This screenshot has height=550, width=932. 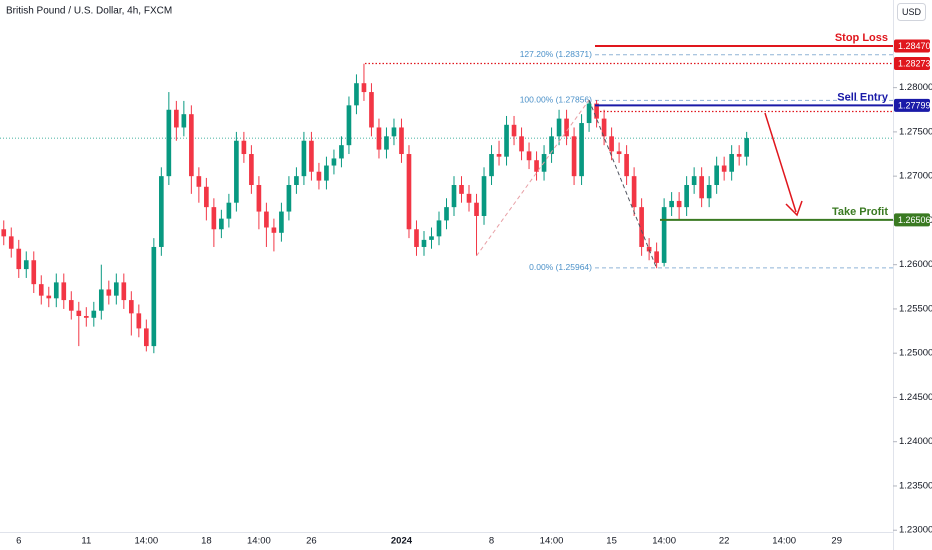 I want to click on x-tick-label: 11, so click(x=86, y=541).